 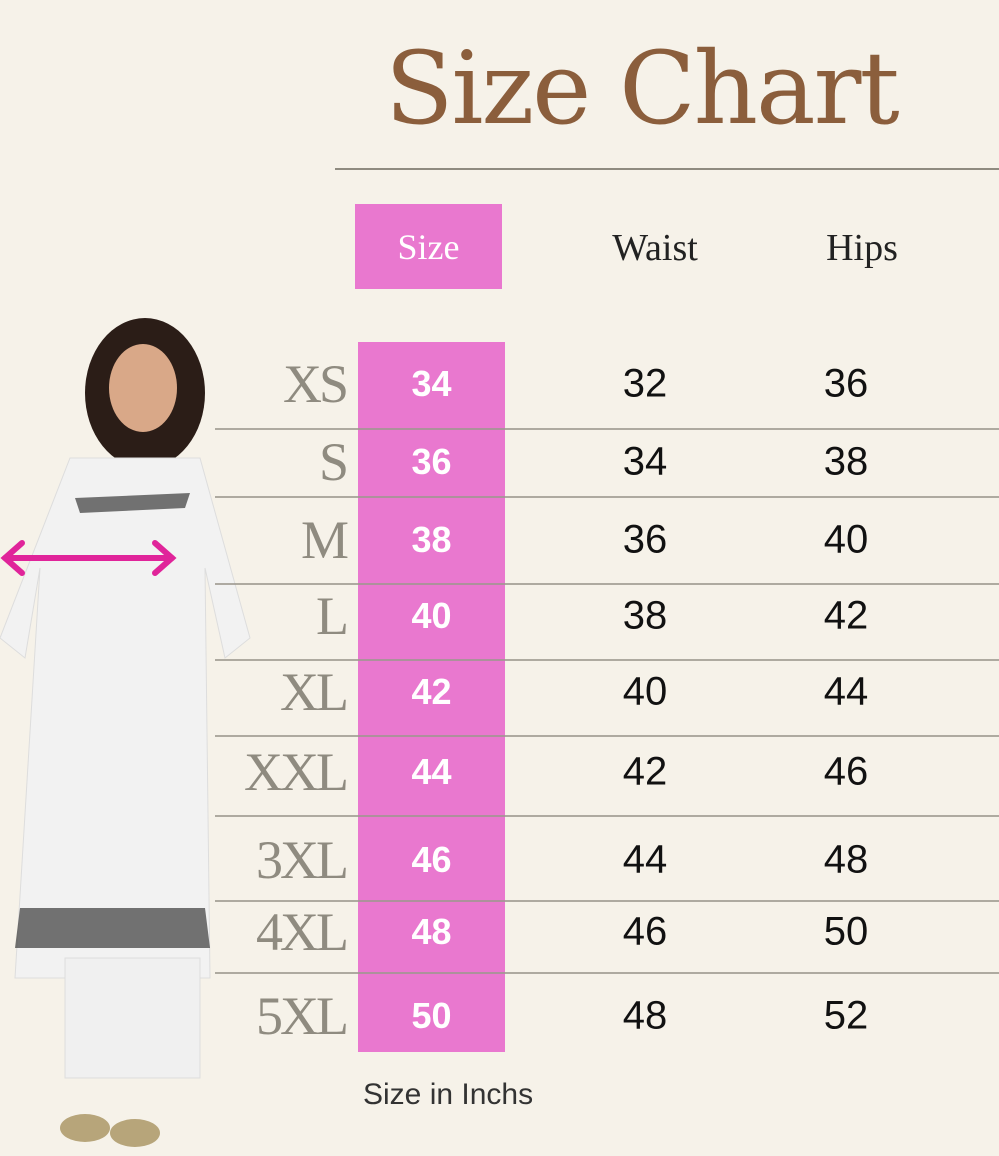 I want to click on row-label: S, so click(x=333, y=462).